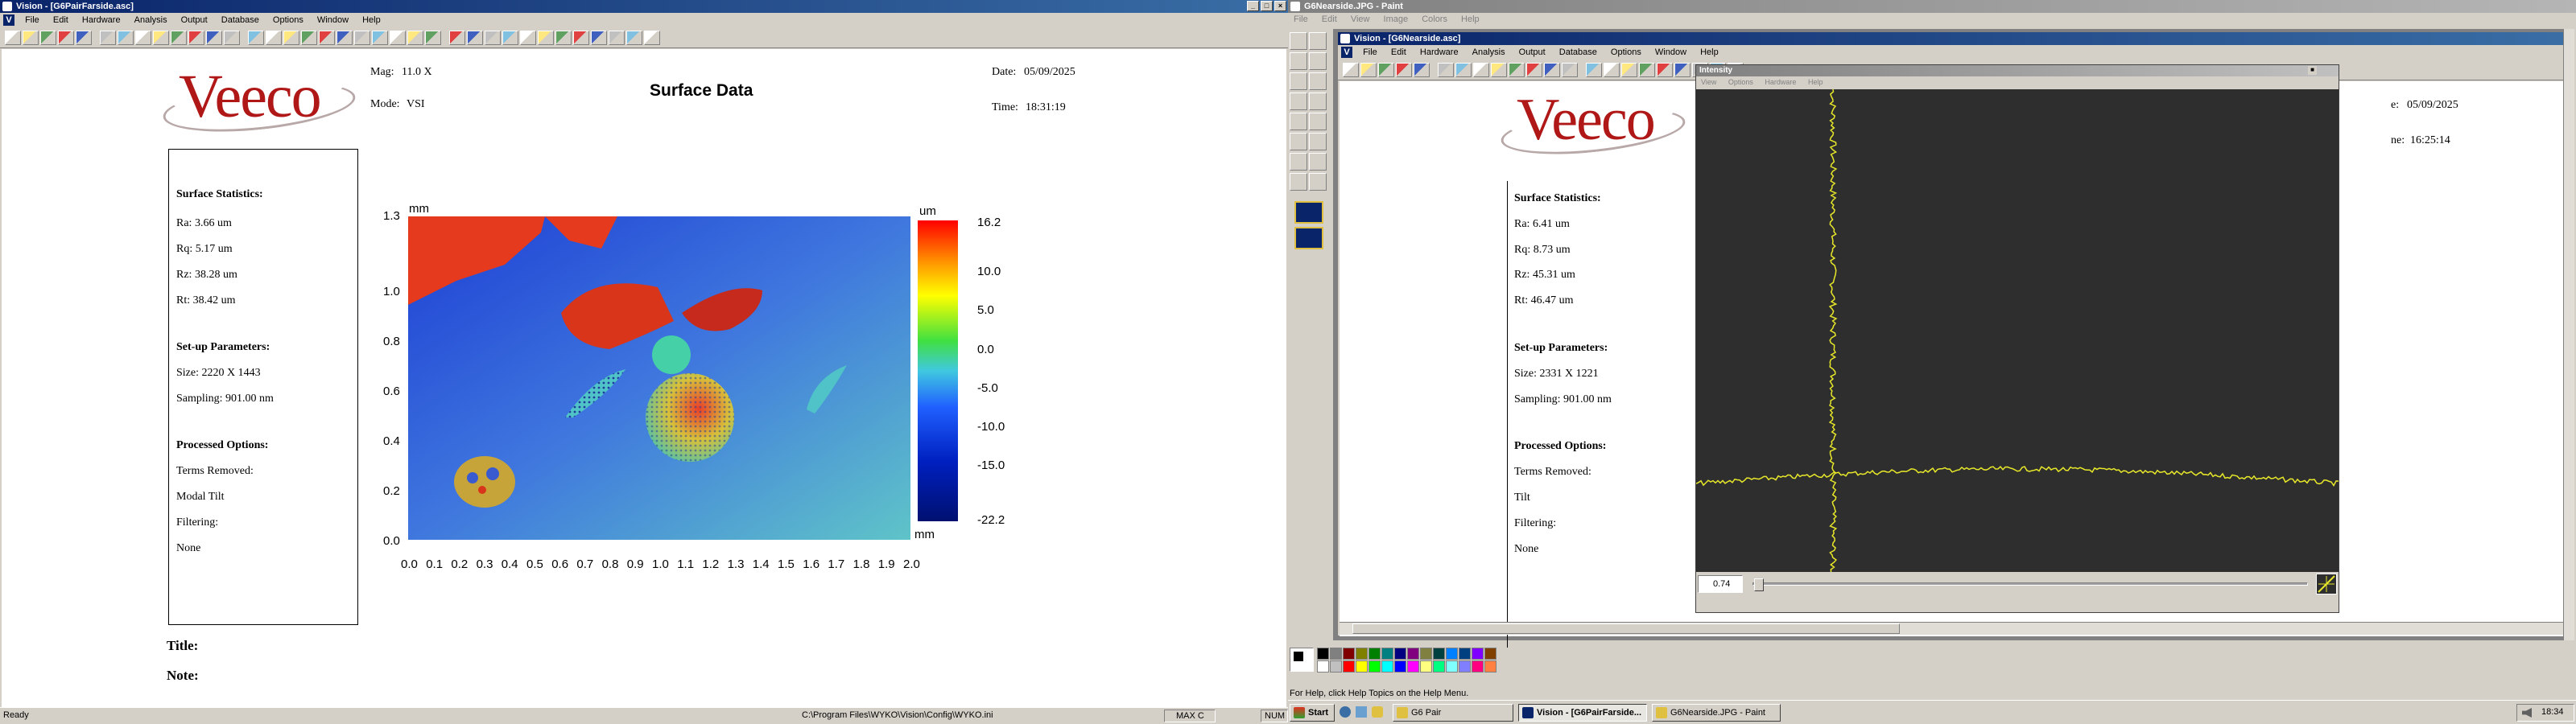 Image resolution: width=2576 pixels, height=724 pixels. What do you see at coordinates (60, 20) in the screenshot?
I see `menu-edit: Edit` at bounding box center [60, 20].